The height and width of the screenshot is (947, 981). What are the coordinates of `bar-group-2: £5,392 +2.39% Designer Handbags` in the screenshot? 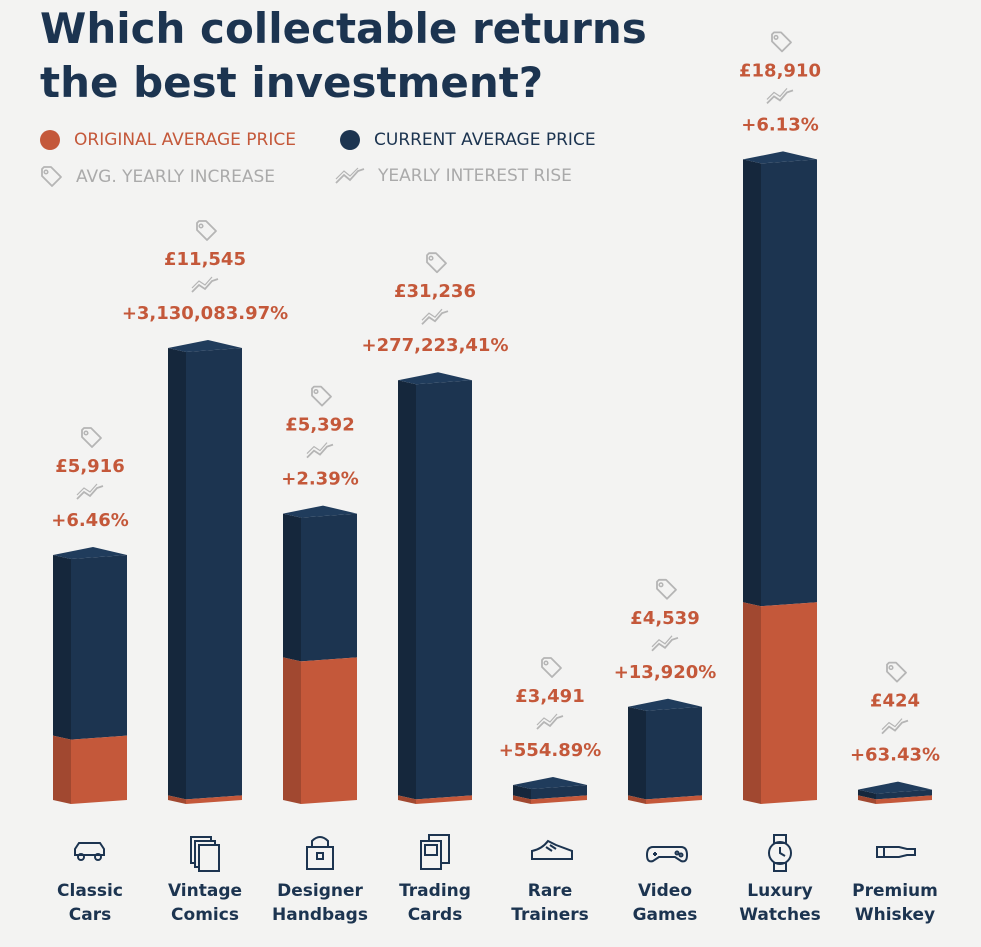 It's located at (320, 655).